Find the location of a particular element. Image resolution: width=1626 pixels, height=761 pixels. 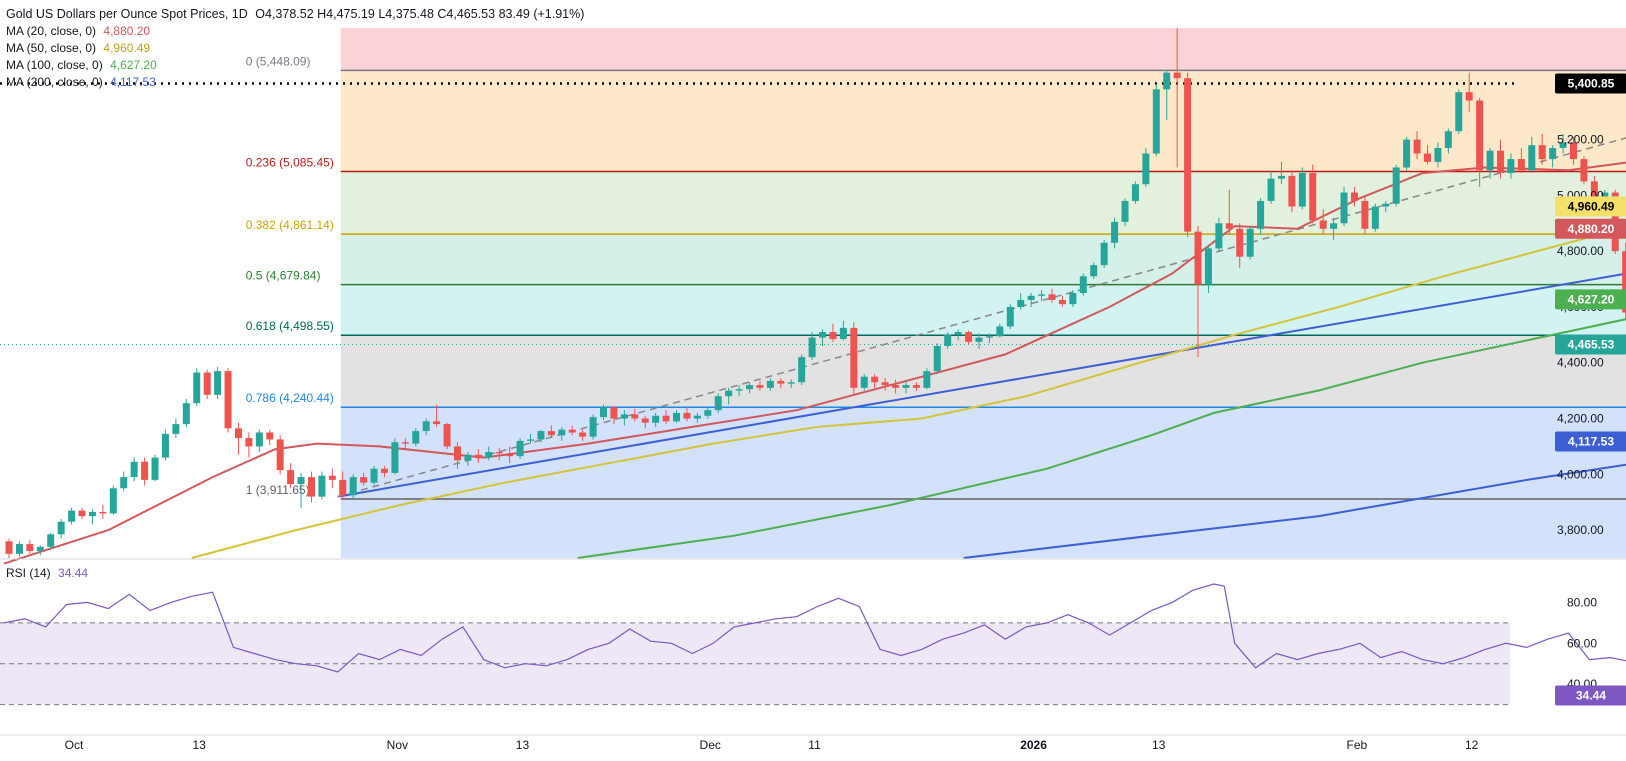

price-tick-label: 4,400.00 is located at coordinates (1580, 363).